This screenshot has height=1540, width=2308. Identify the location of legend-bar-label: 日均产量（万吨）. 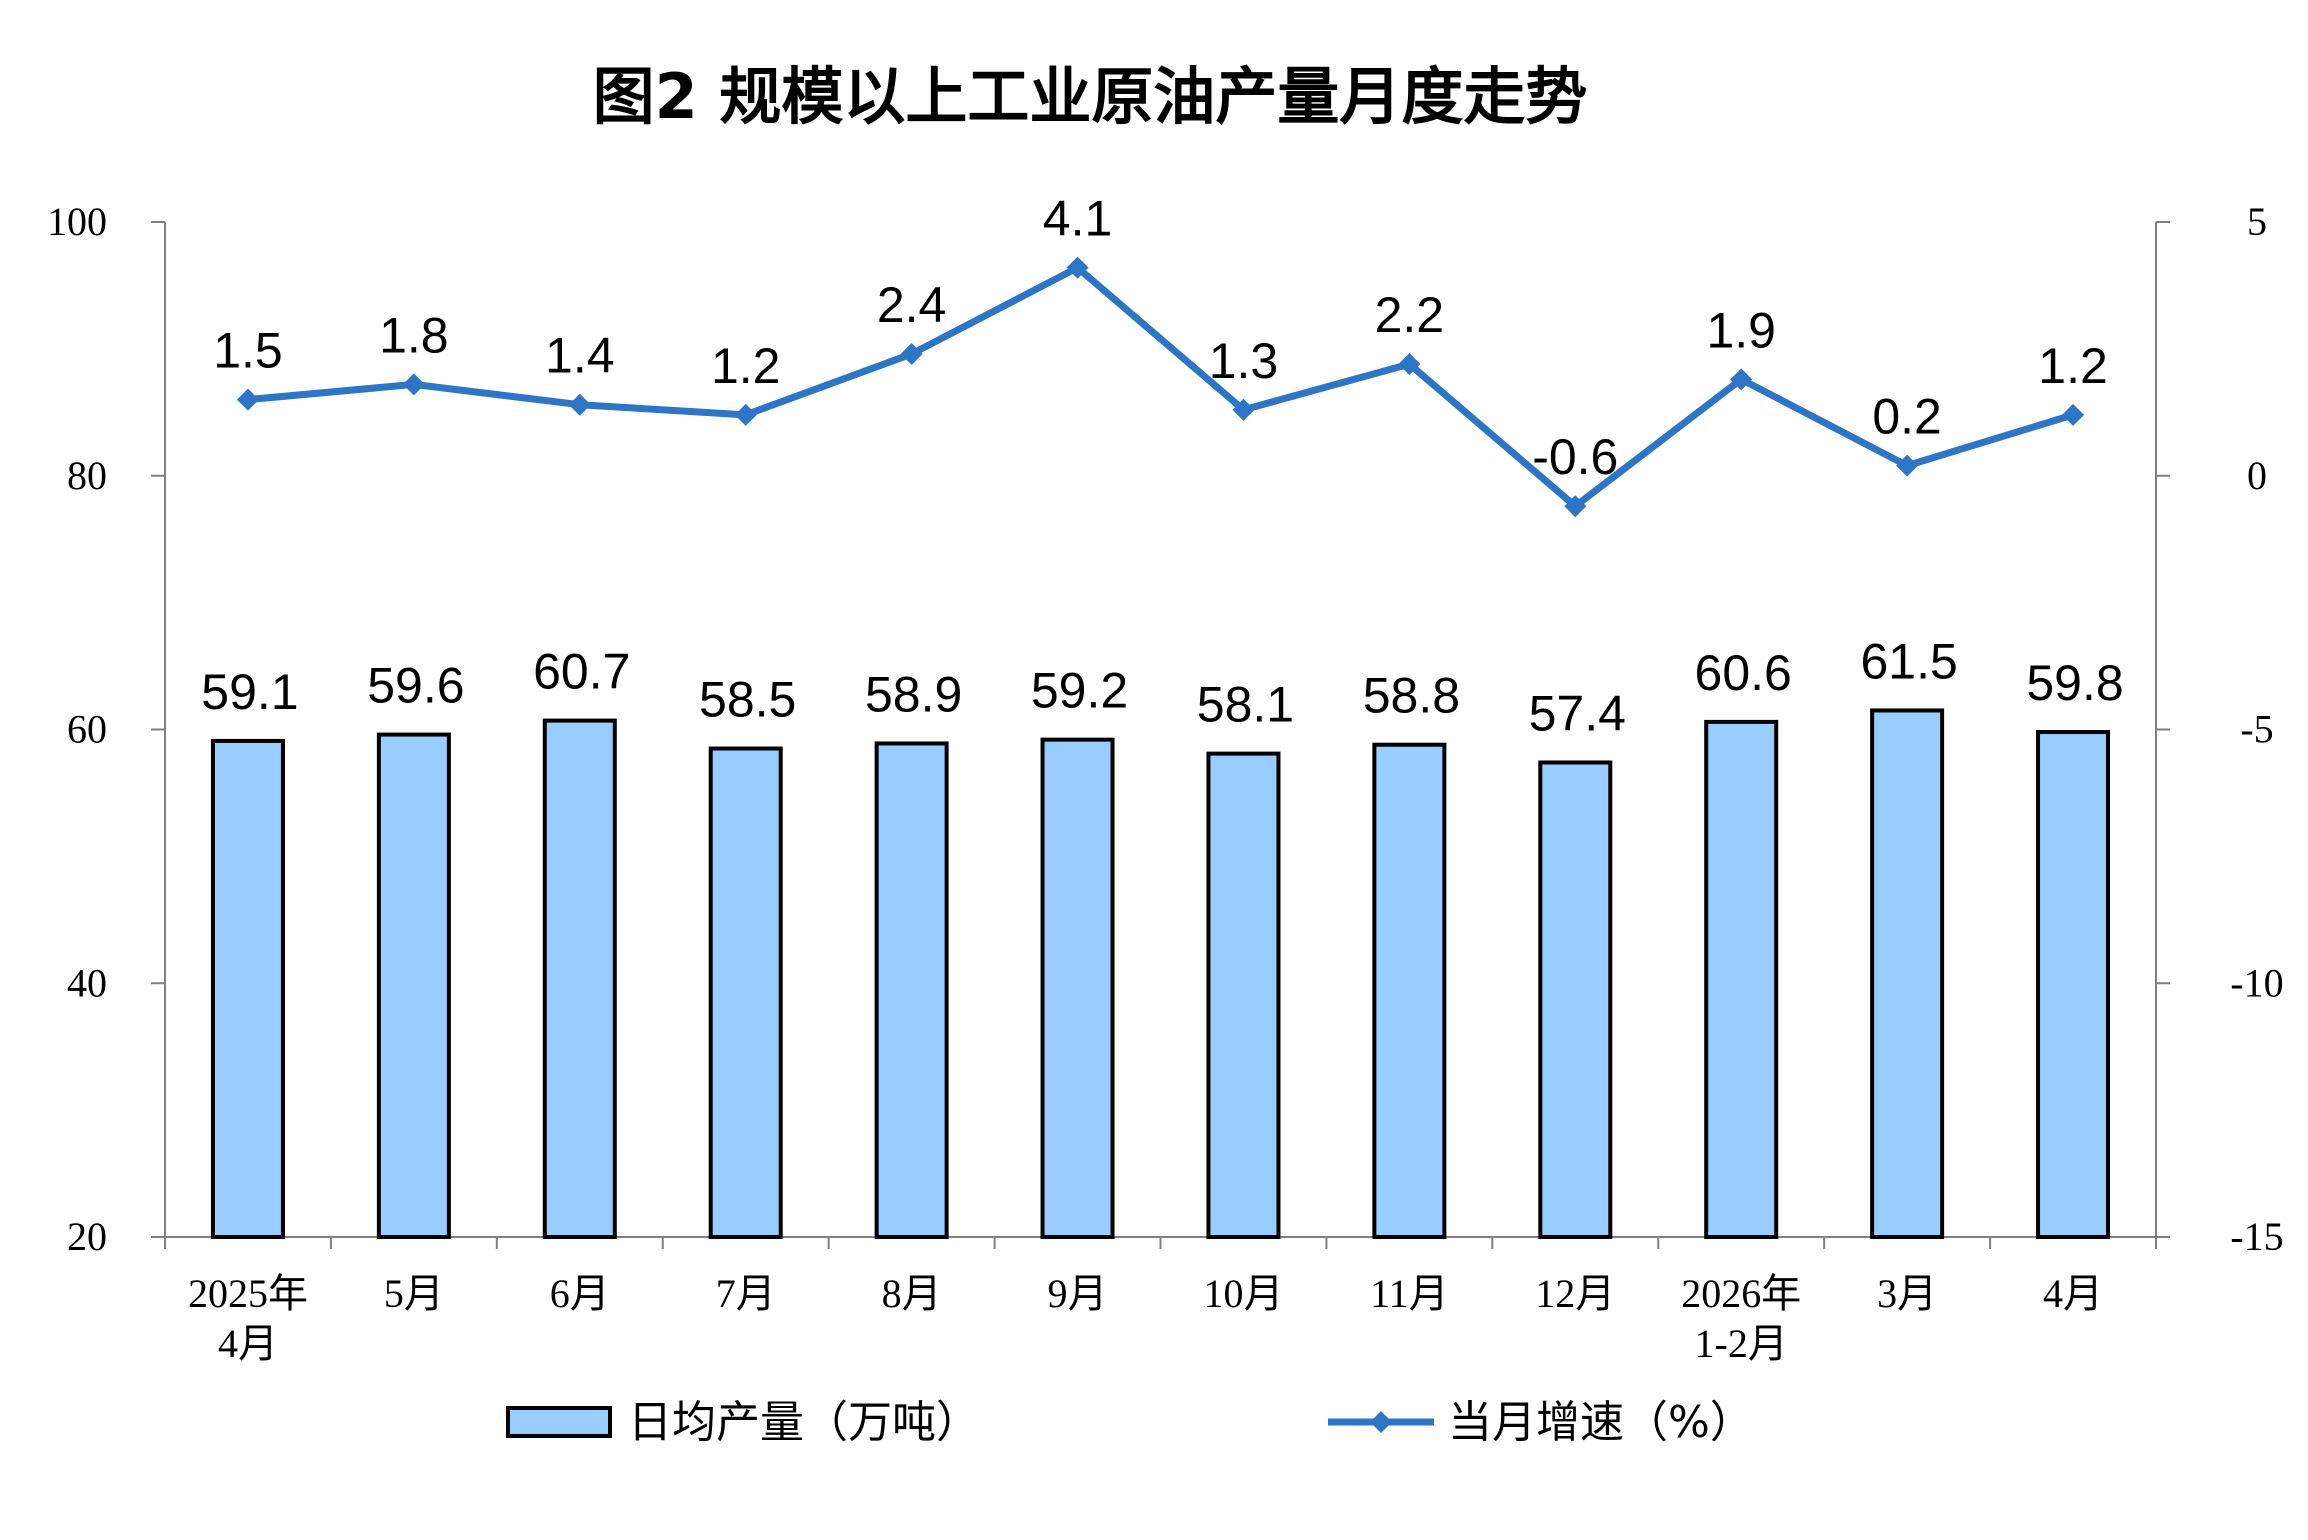
(804, 1422).